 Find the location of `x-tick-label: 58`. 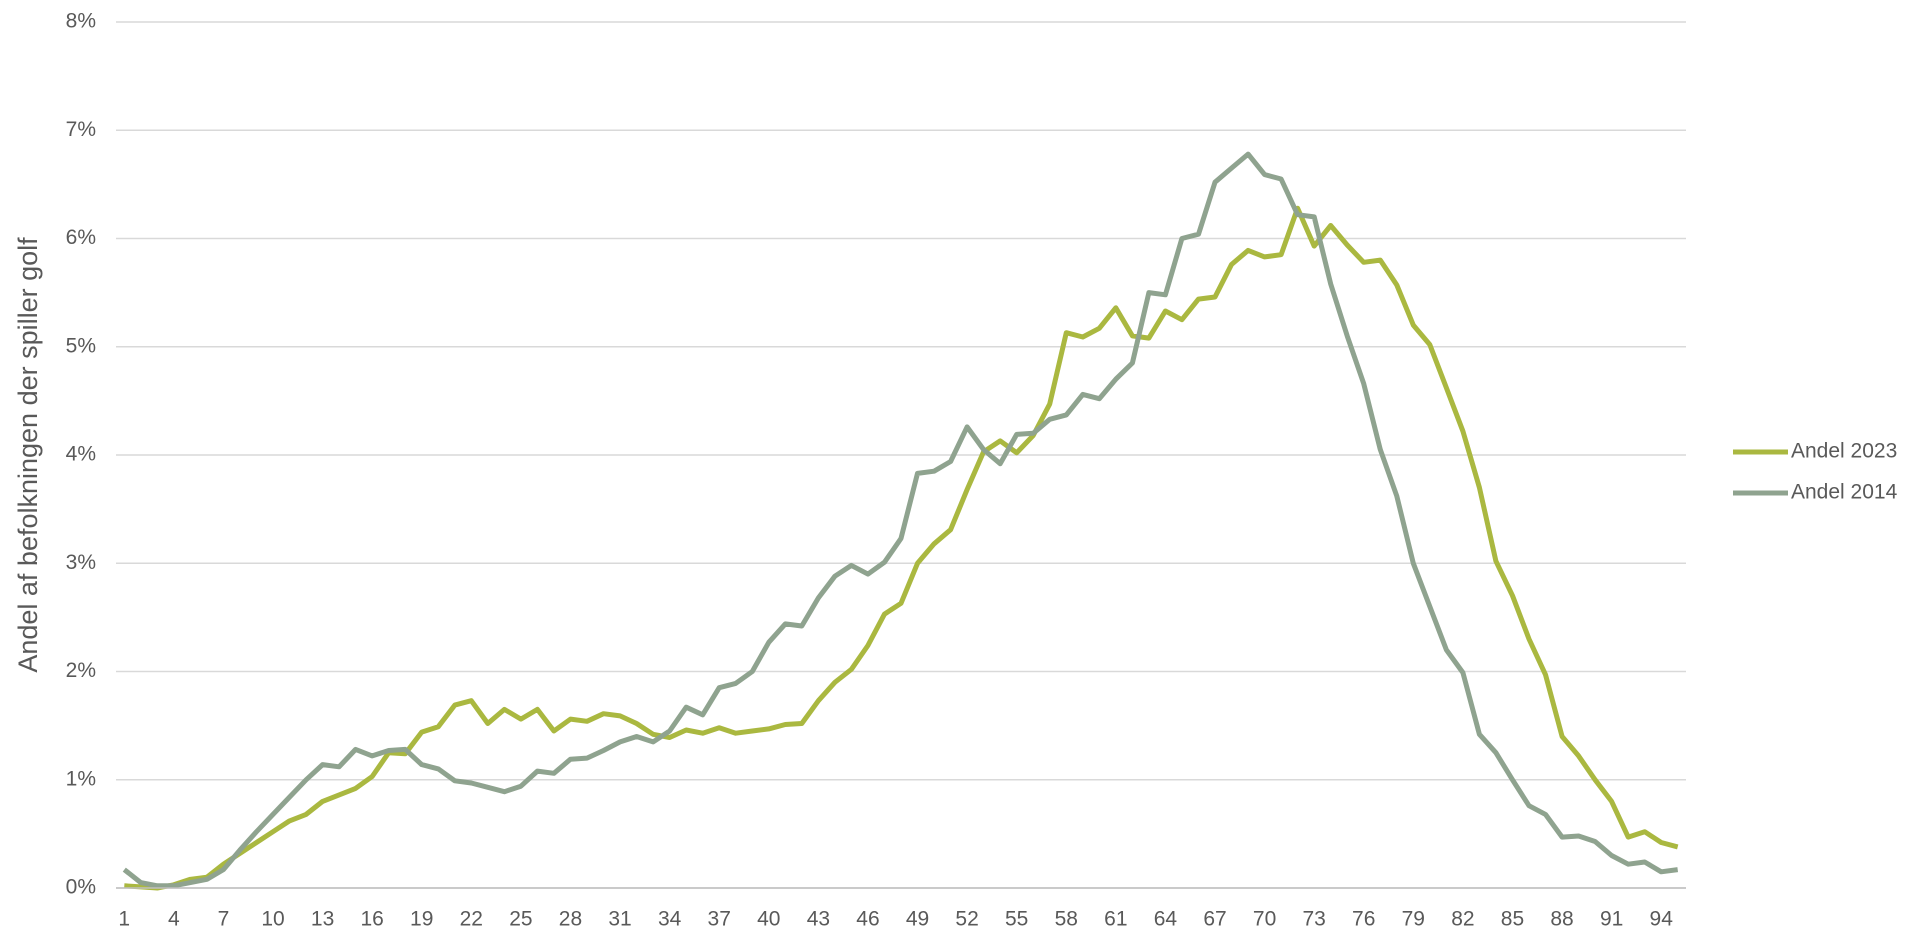

x-tick-label: 58 is located at coordinates (1066, 919).